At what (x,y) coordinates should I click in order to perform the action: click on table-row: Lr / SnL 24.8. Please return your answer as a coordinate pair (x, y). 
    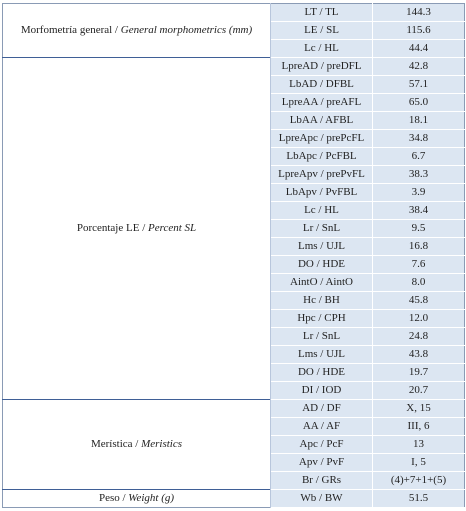
    Looking at the image, I should click on (234, 336).